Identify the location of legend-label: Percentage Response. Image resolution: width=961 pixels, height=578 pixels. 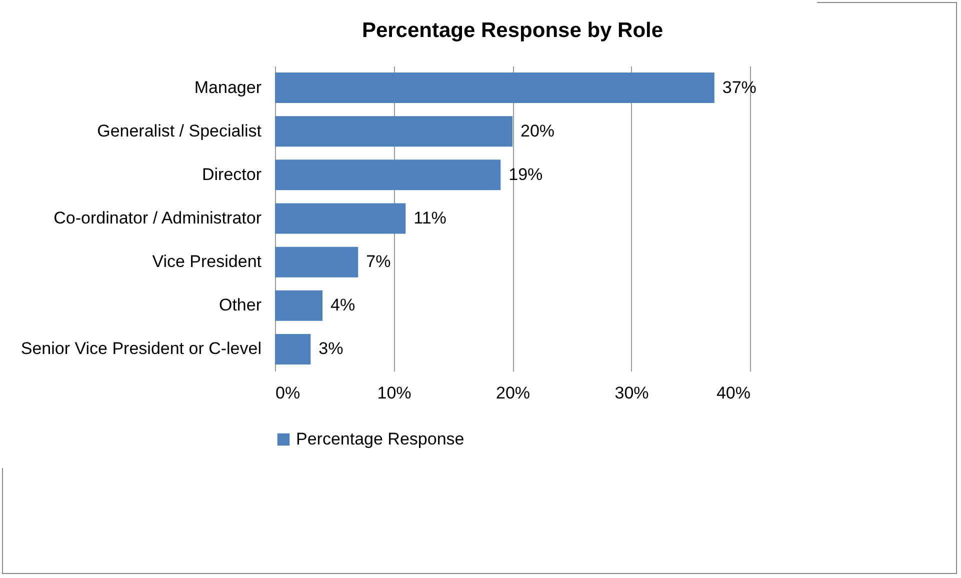
(380, 439).